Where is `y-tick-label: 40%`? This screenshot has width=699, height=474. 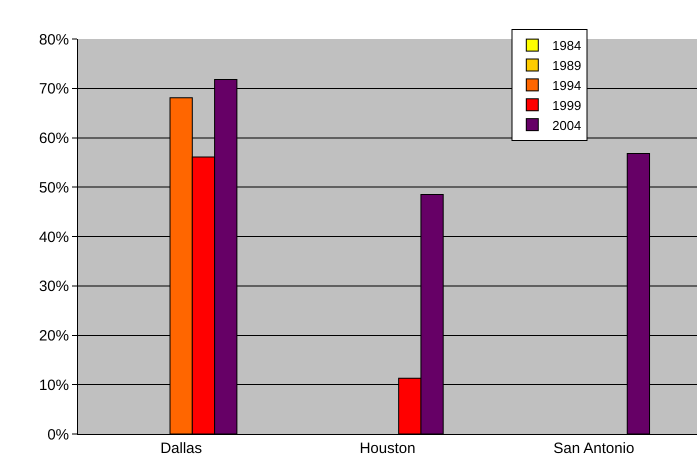
y-tick-label: 40% is located at coordinates (53, 237).